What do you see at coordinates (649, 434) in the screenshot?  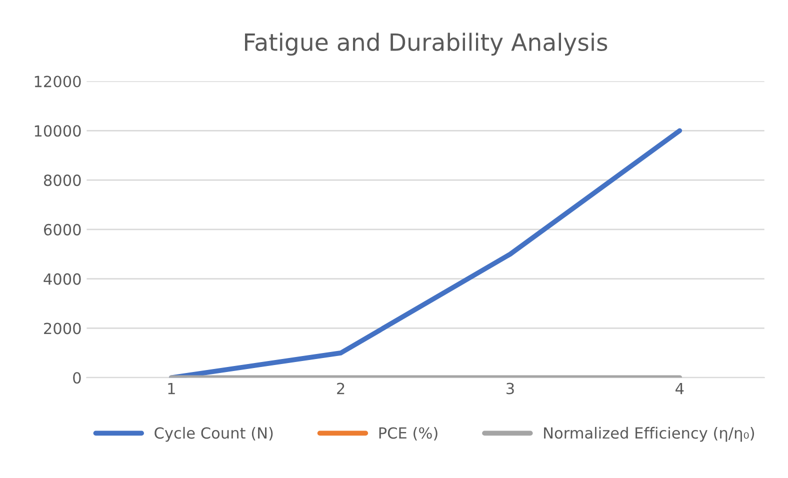 I see `legend-label: Normalized Efficiency (η/η₀)` at bounding box center [649, 434].